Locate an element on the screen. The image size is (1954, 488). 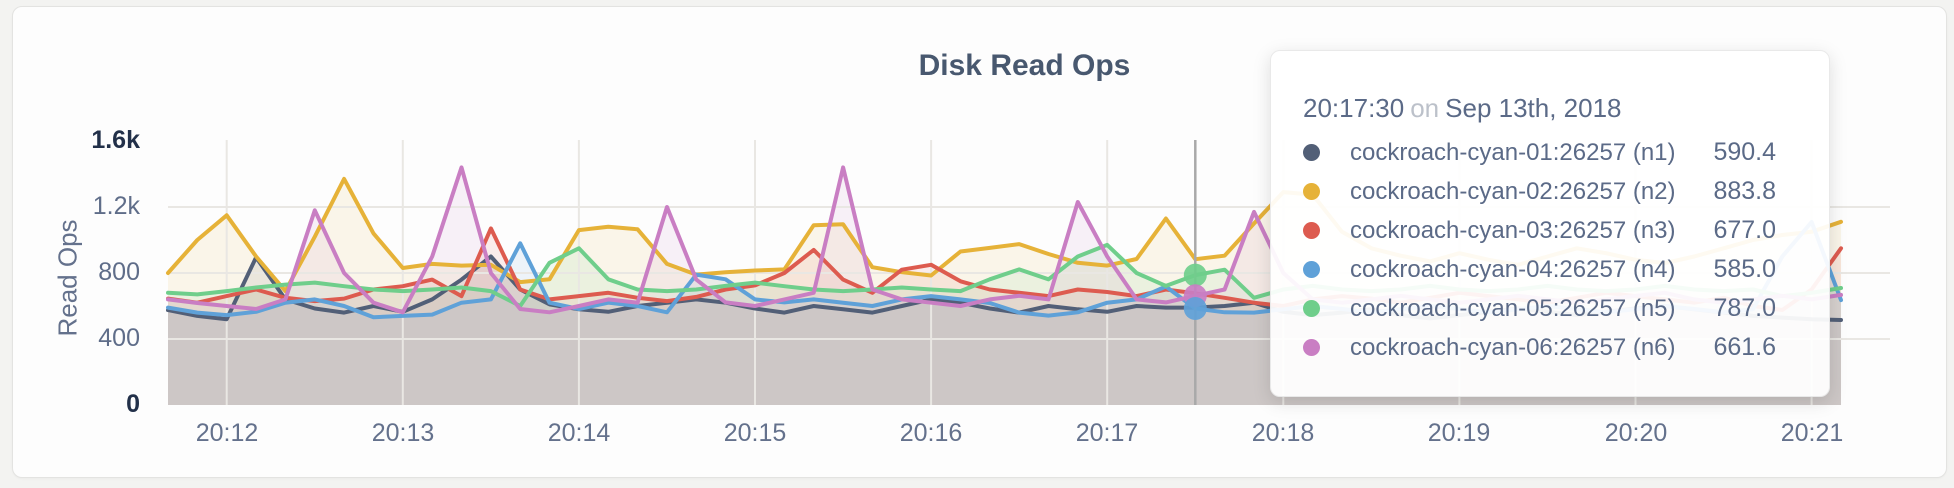
series-value: 661.6 is located at coordinates (1744, 347).